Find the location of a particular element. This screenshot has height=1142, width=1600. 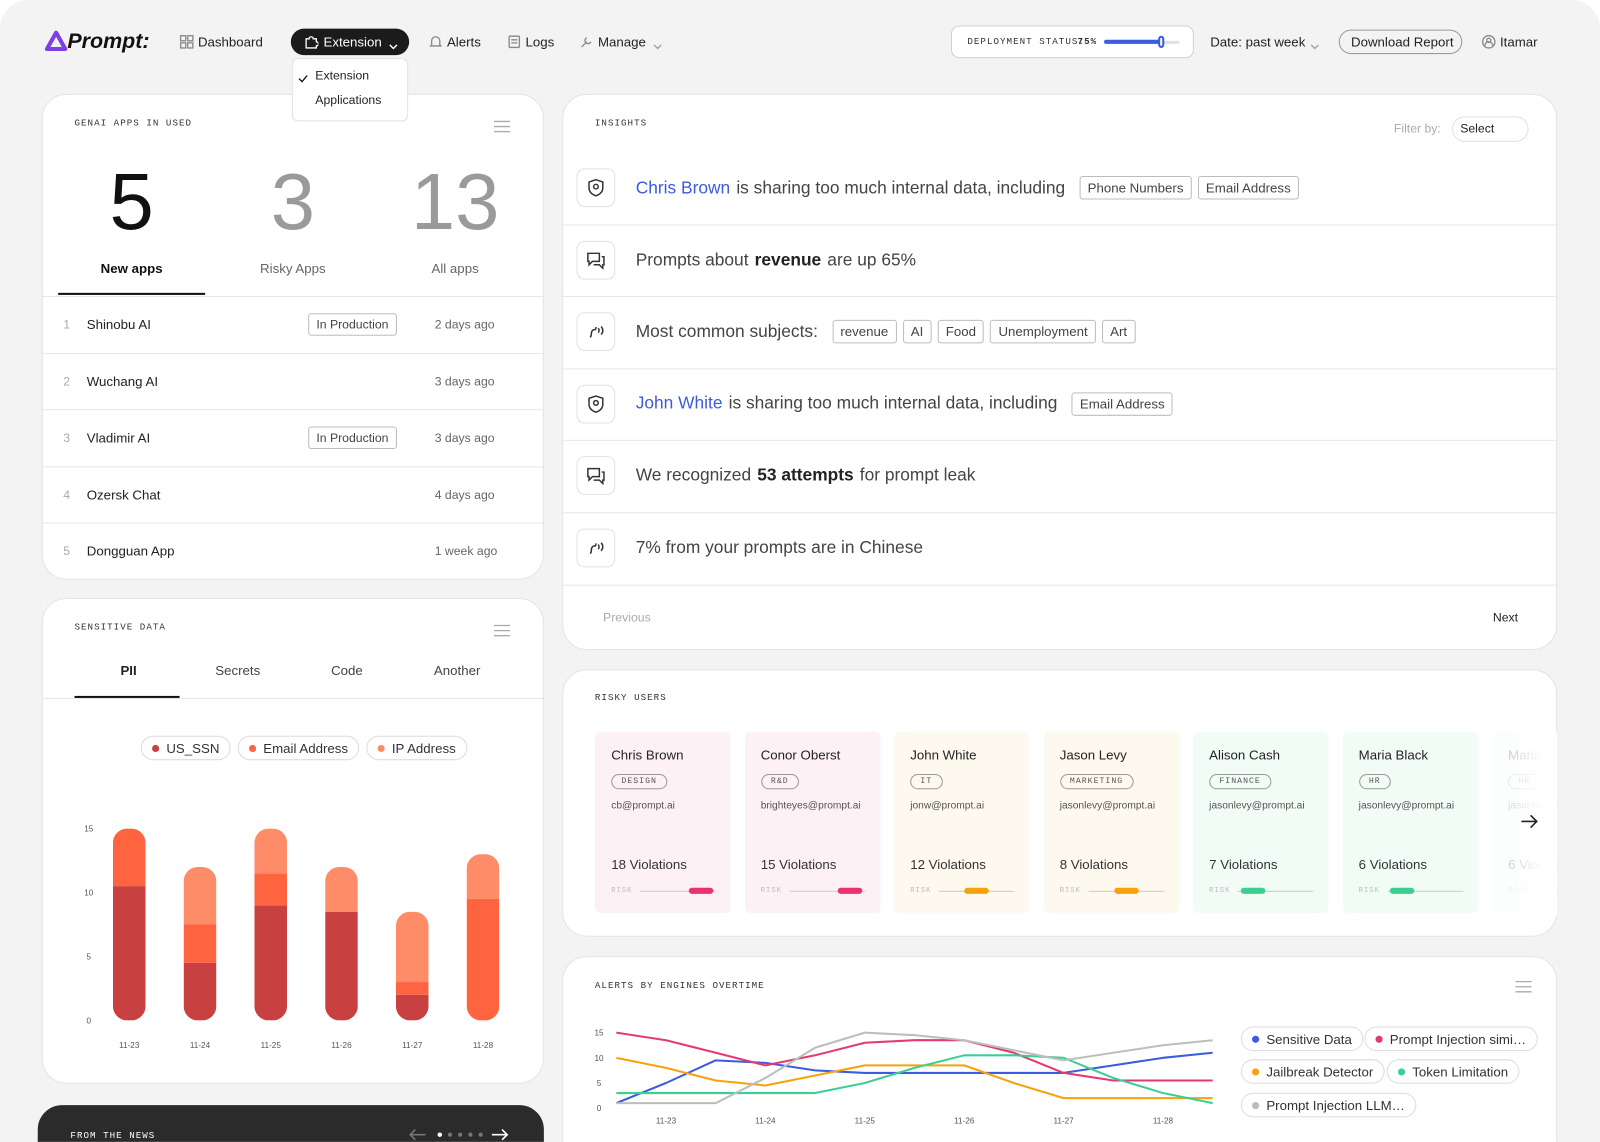

row-index: 5 is located at coordinates (67, 551).